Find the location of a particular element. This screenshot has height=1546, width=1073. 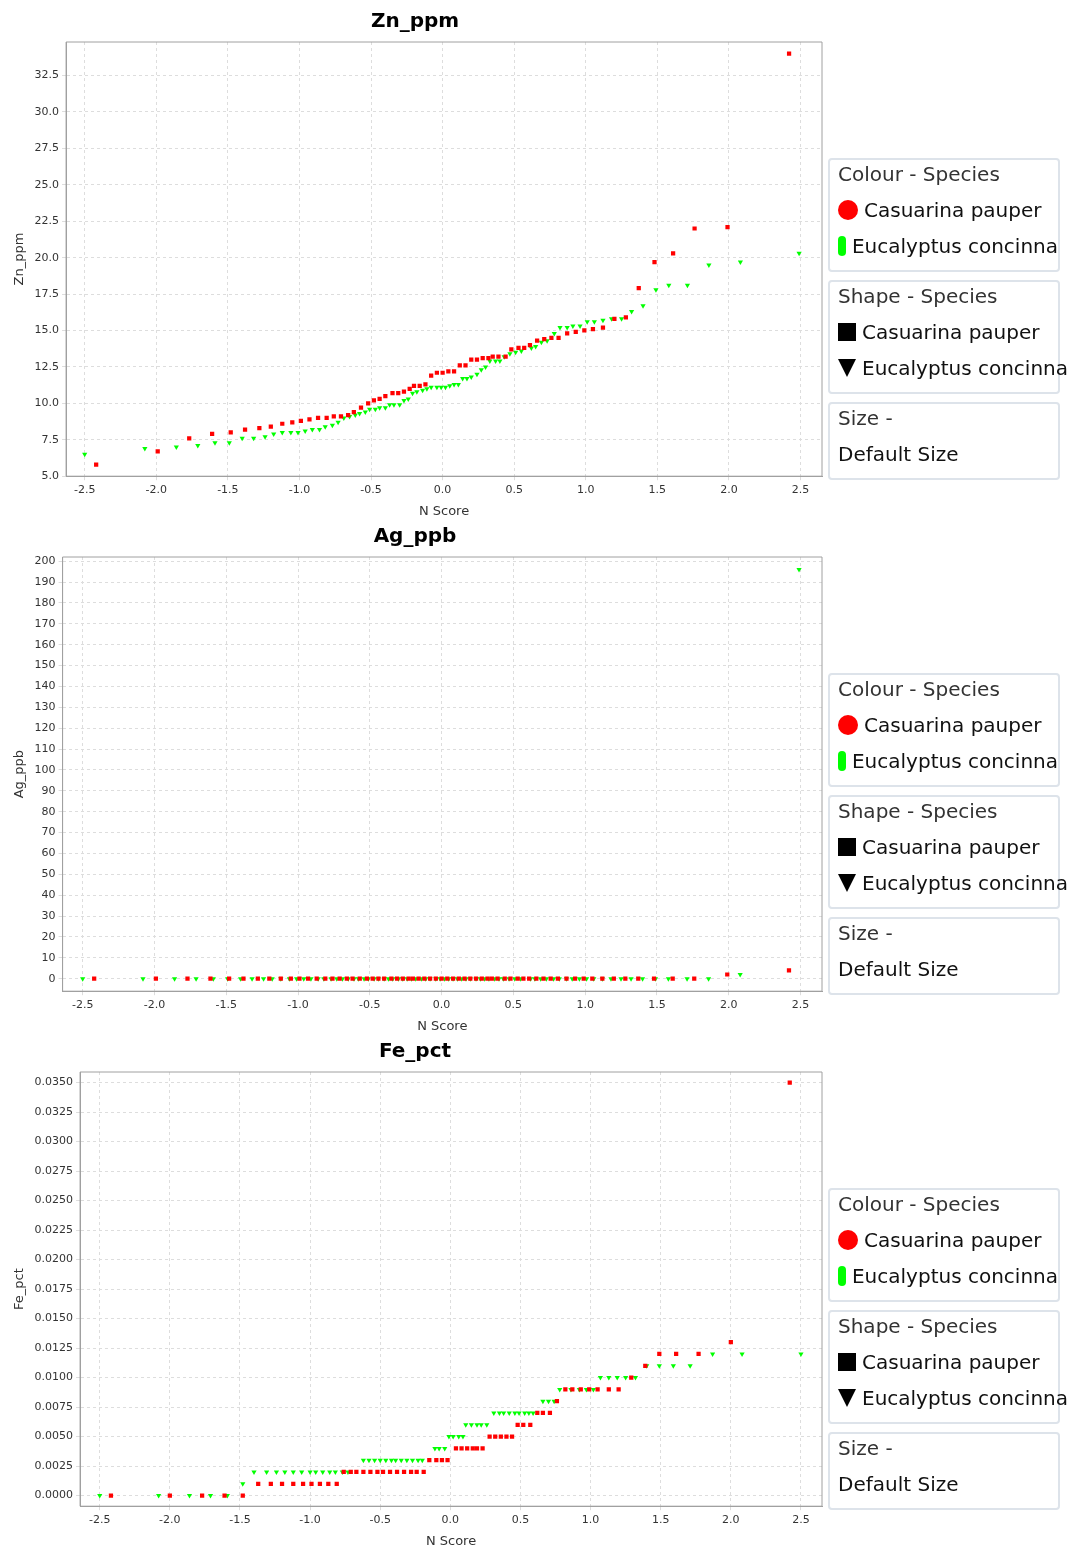

y-tick-label: 17.5 is located at coordinates (47, 293).